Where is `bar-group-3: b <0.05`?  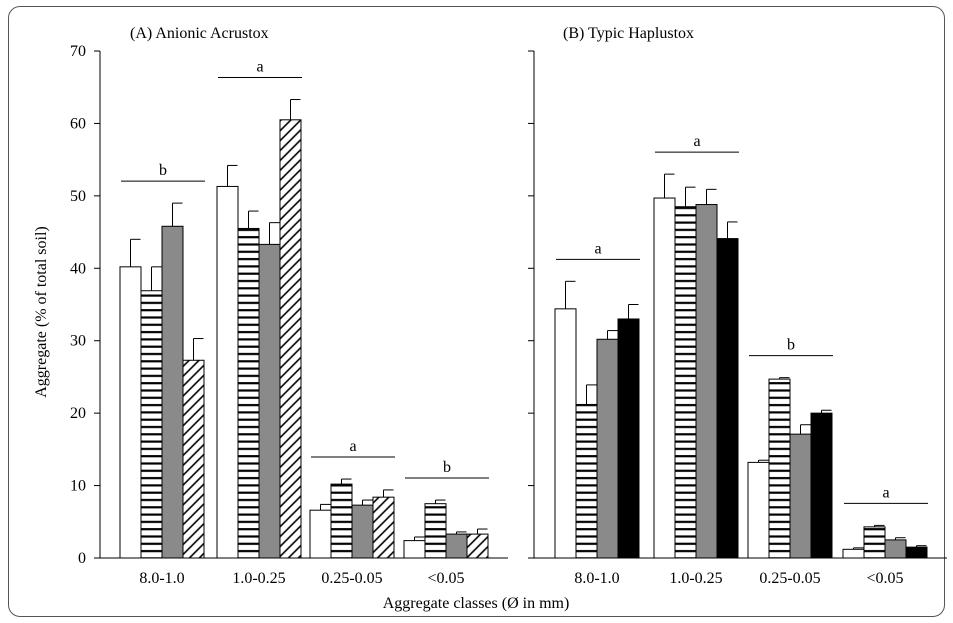 bar-group-3: b <0.05 is located at coordinates (446, 523).